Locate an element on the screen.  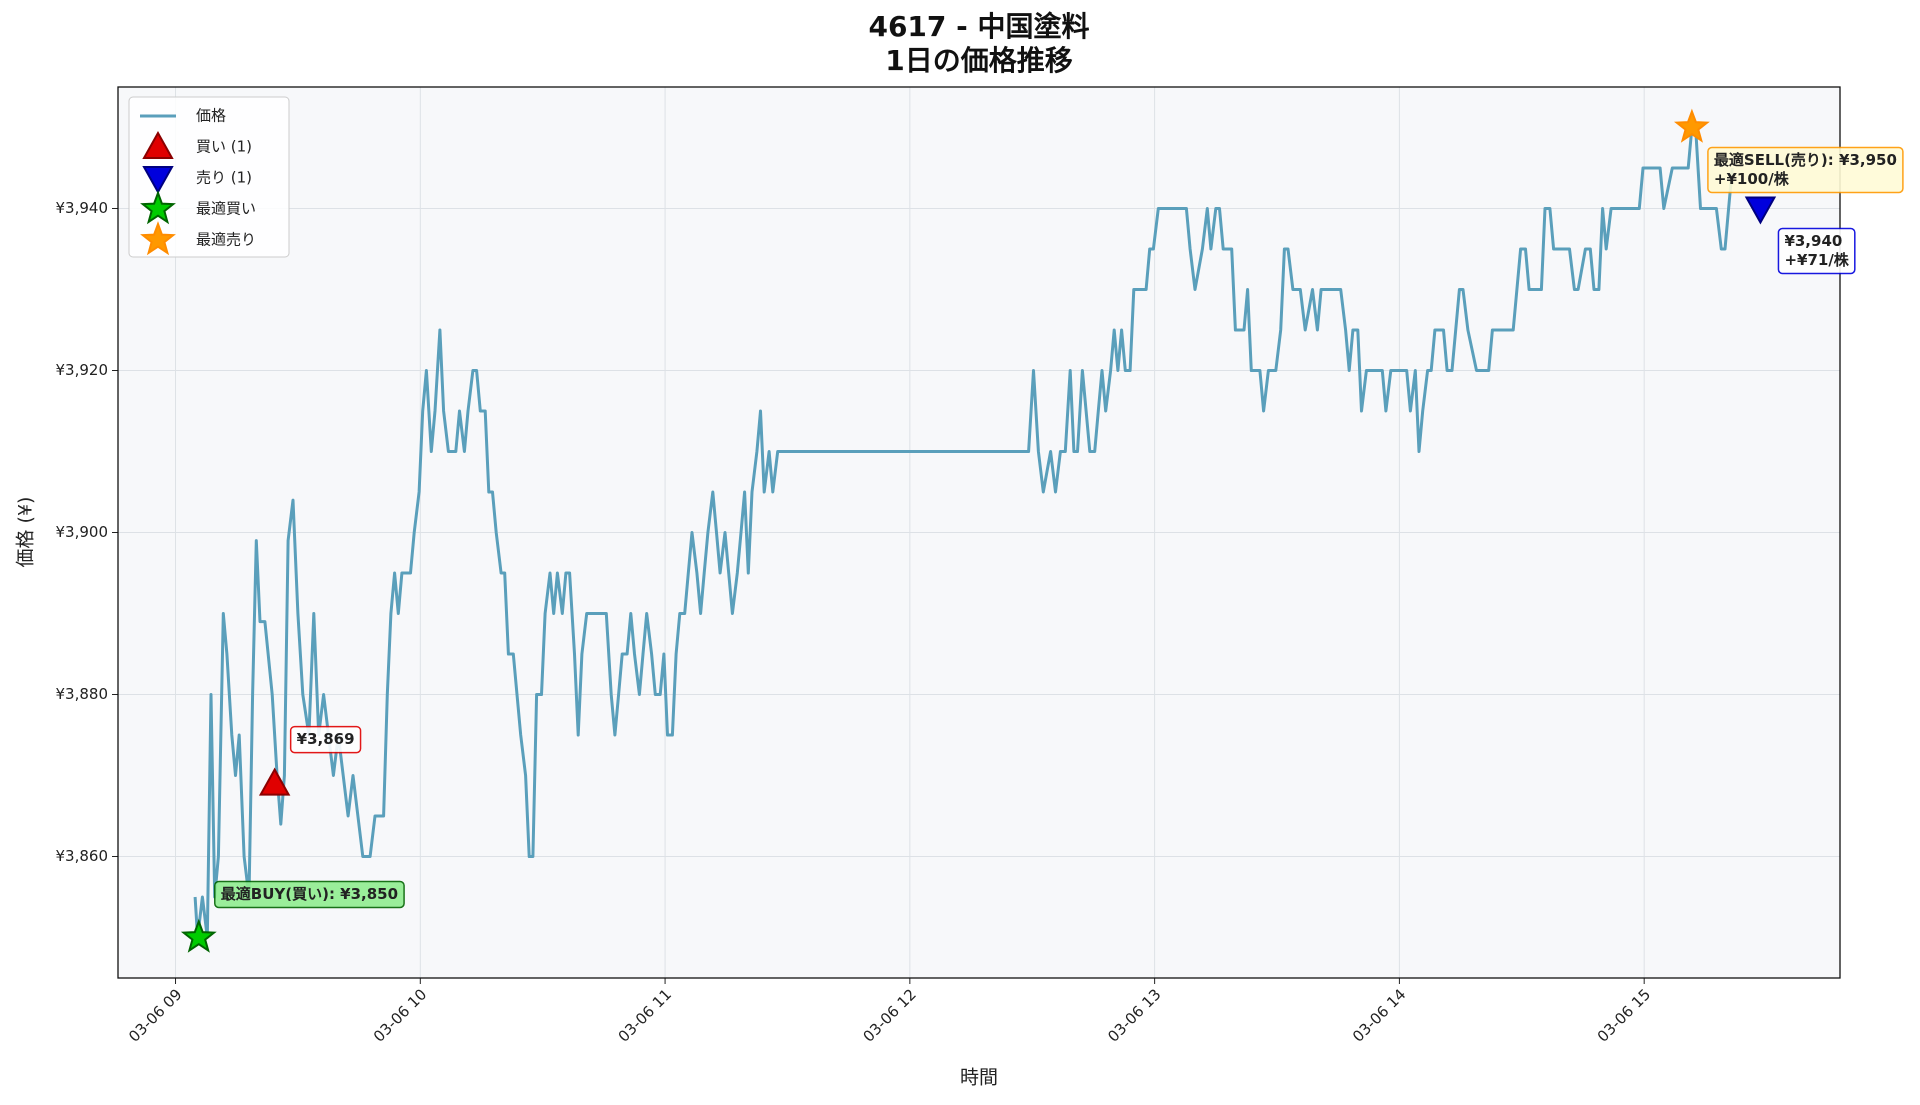
annotation-text: ¥3,869 is located at coordinates (326, 739).